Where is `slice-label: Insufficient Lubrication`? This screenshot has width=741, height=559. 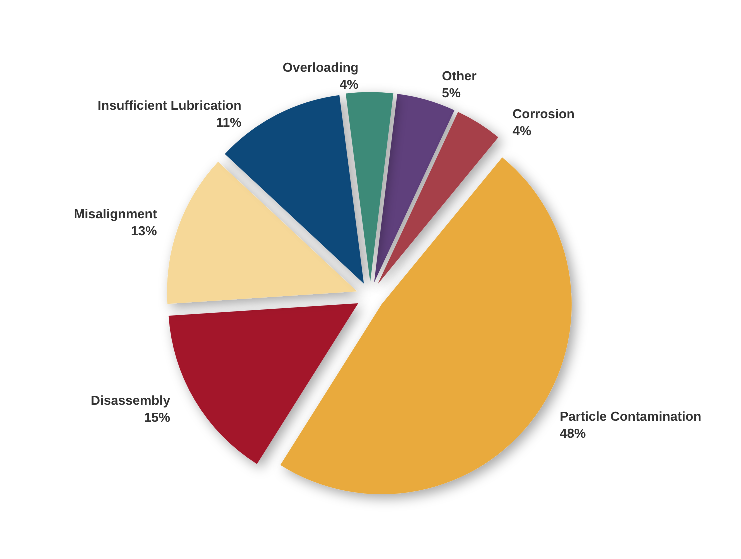 slice-label: Insufficient Lubrication is located at coordinates (170, 105).